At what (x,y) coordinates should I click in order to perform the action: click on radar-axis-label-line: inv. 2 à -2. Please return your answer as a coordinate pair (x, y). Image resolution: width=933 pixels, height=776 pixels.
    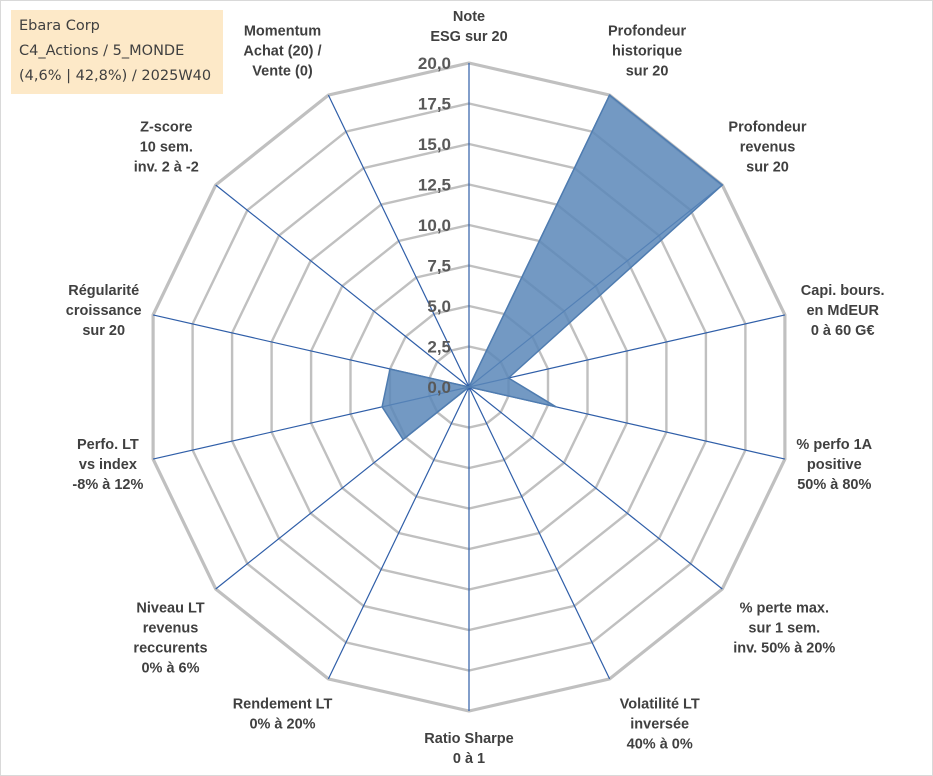
    Looking at the image, I should click on (166, 167).